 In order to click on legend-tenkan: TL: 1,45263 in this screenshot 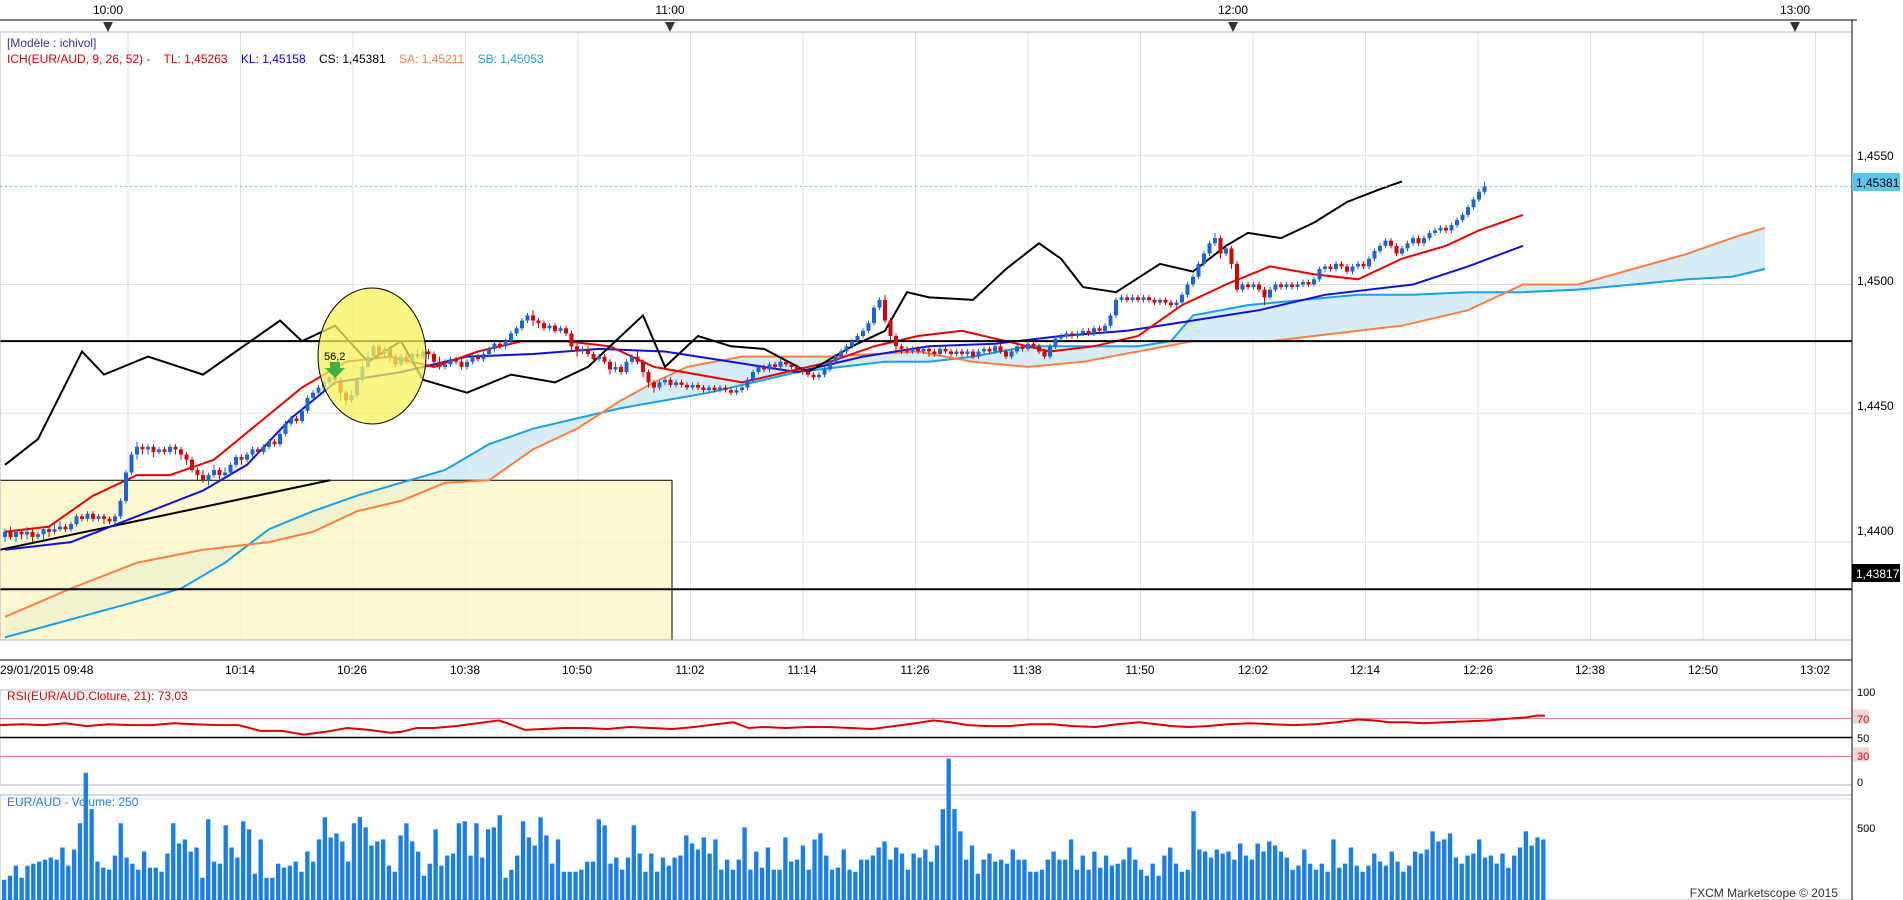, I will do `click(196, 59)`.